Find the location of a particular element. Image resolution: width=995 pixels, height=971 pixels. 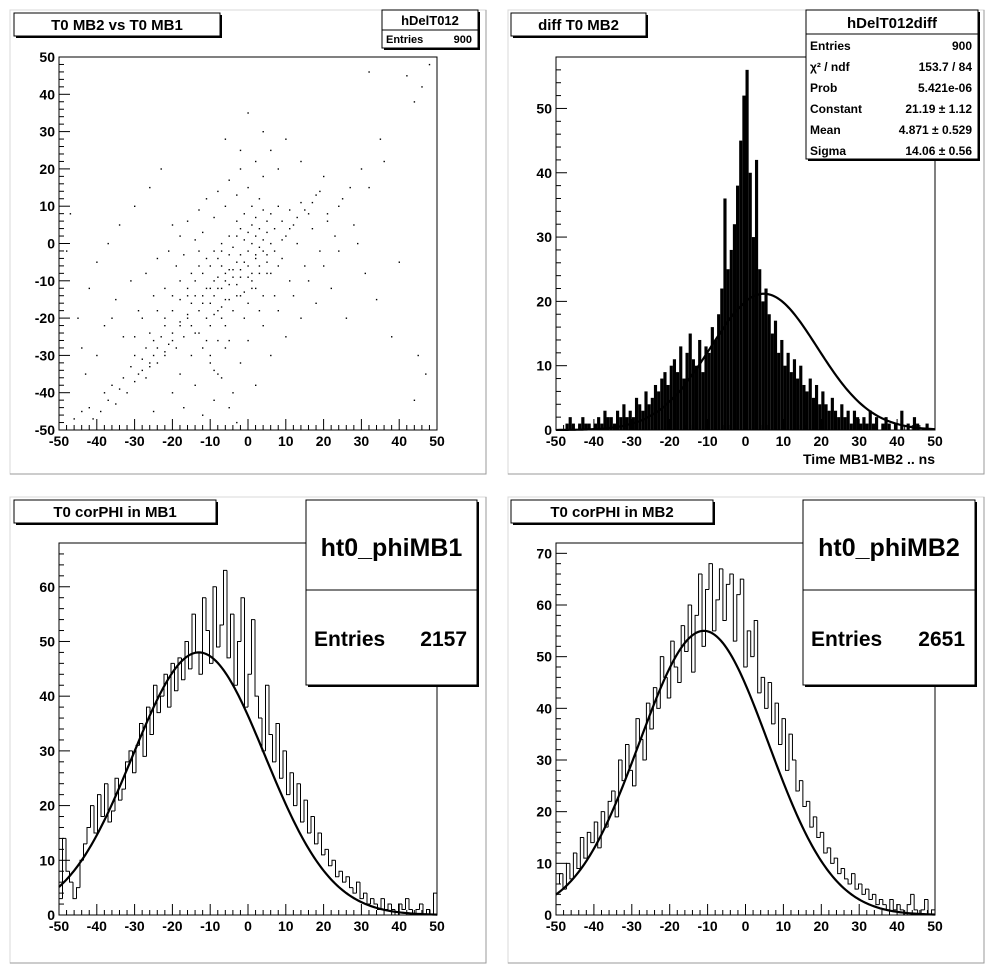

x-tick-label: 50 is located at coordinates (437, 441).